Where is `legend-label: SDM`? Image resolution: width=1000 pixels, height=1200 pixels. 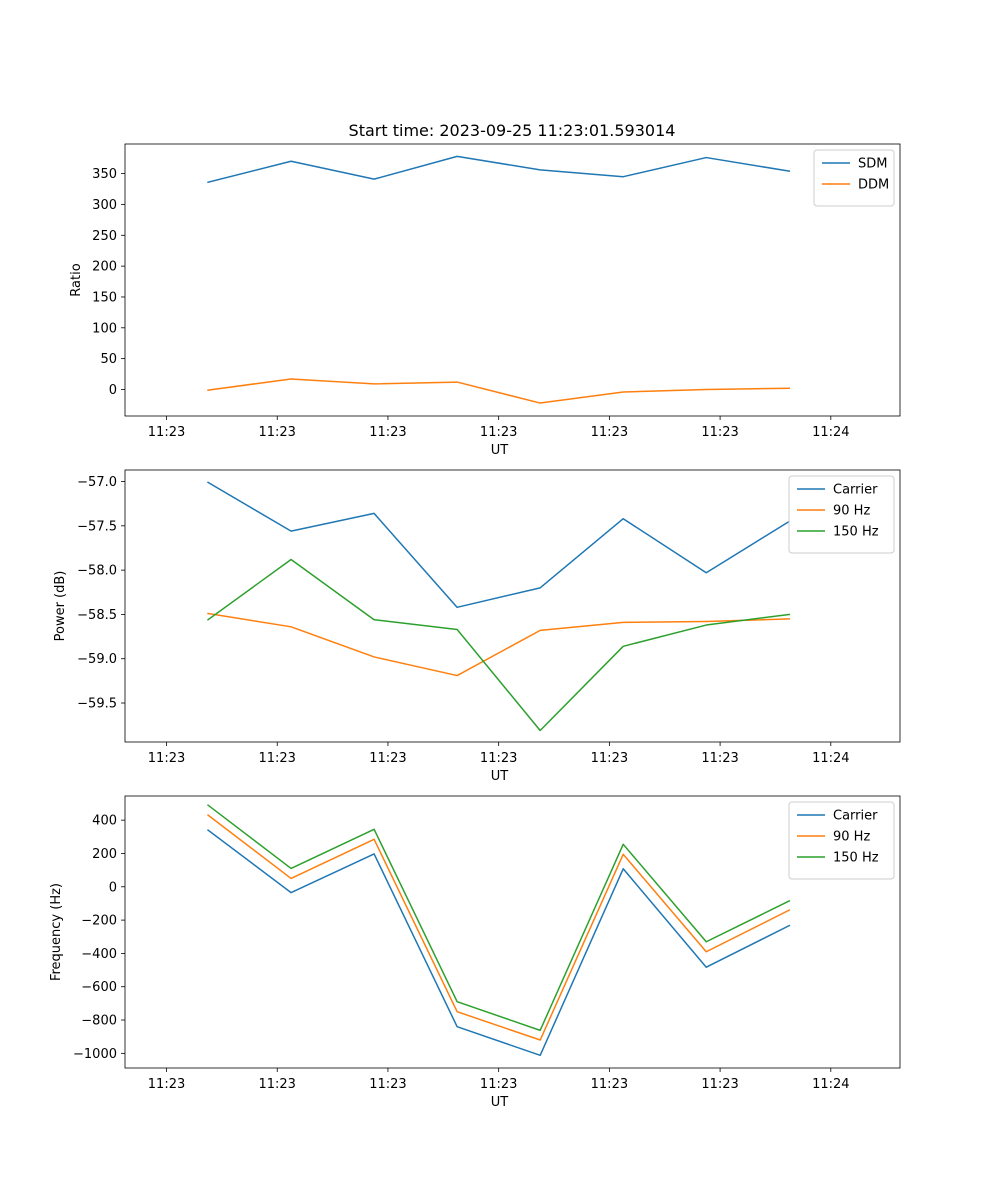 legend-label: SDM is located at coordinates (872, 164).